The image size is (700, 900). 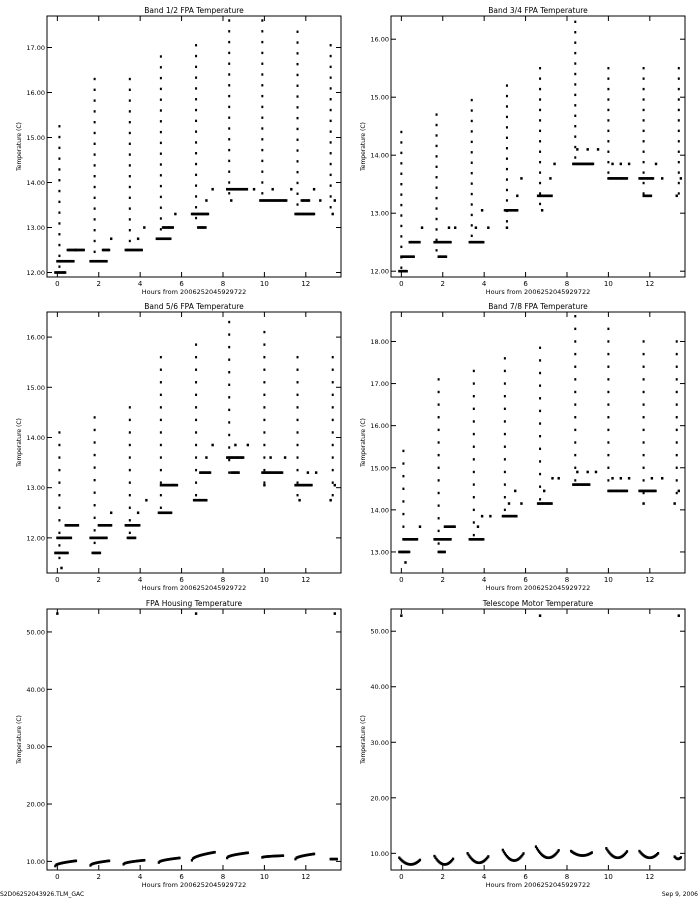 I want to click on x-tick-label: 4, so click(x=484, y=284).